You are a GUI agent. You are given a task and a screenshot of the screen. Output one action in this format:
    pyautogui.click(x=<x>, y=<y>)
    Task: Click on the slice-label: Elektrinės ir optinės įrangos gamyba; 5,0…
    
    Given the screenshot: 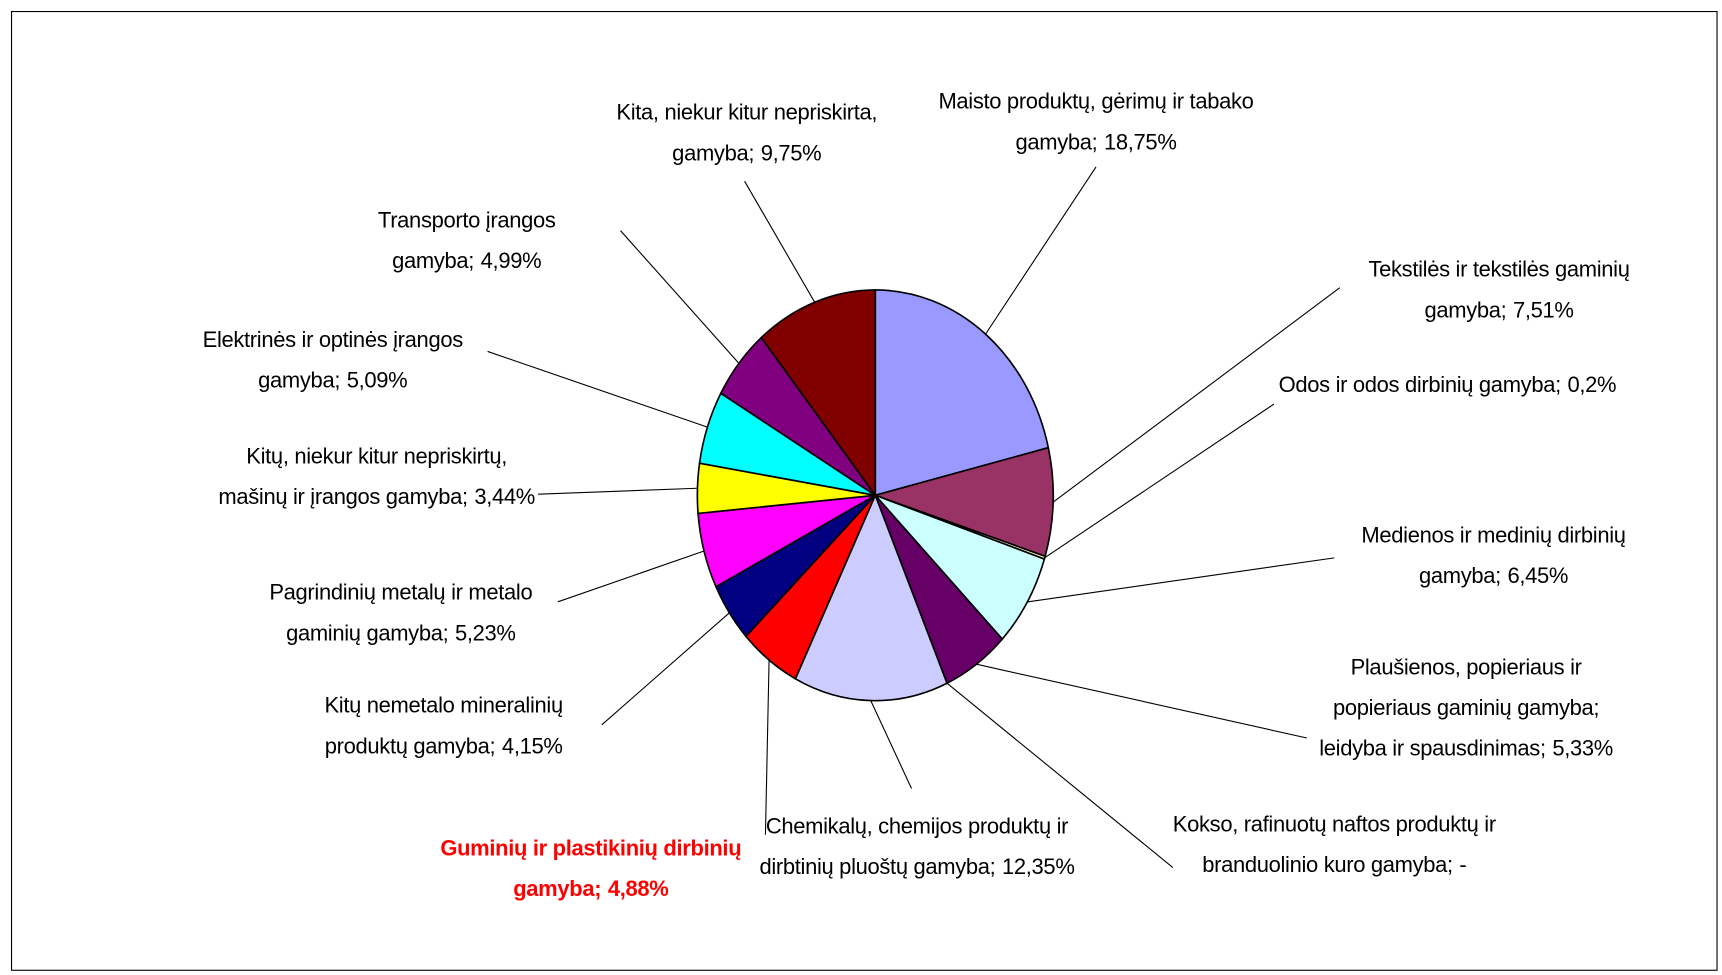 What is the action you would take?
    pyautogui.click(x=332, y=361)
    